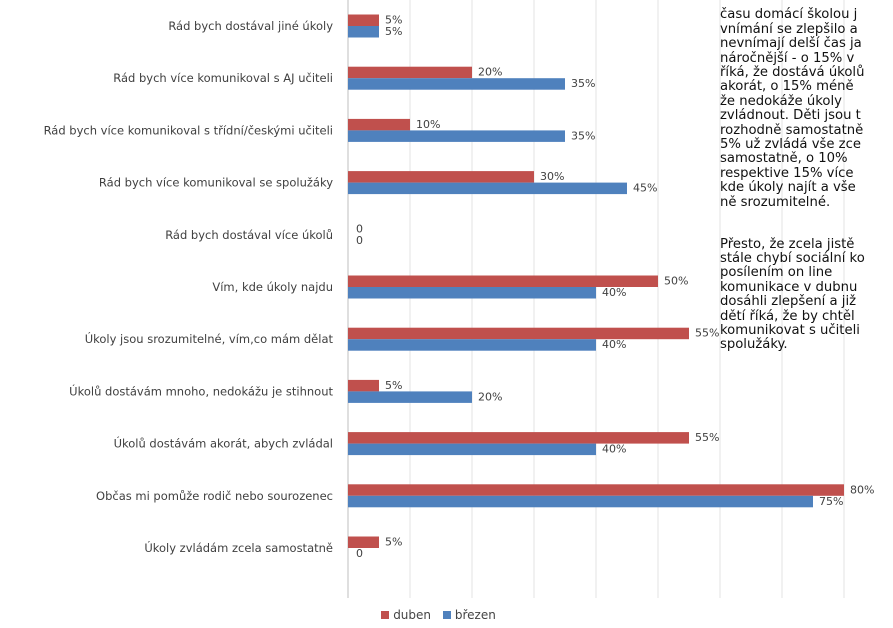 The image size is (893, 628). Describe the element at coordinates (475, 615) in the screenshot. I see `legend-label-brezen: březen` at that location.